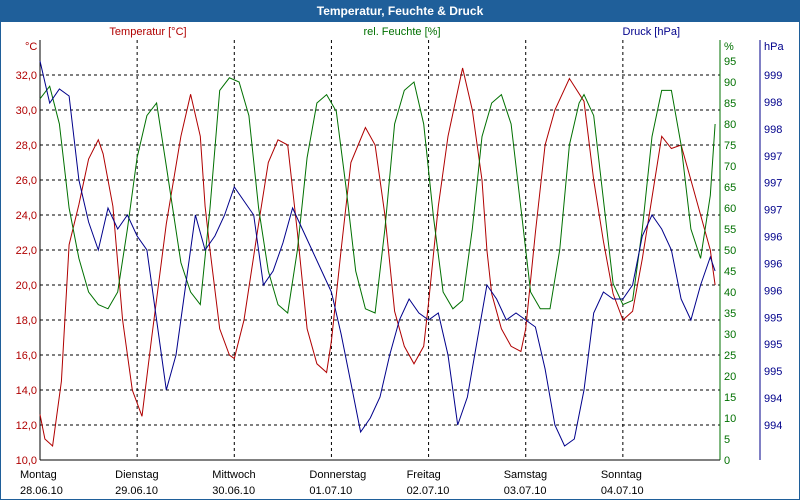  Describe the element at coordinates (730, 356) in the screenshot. I see `humidity-tick-label: 25` at that location.